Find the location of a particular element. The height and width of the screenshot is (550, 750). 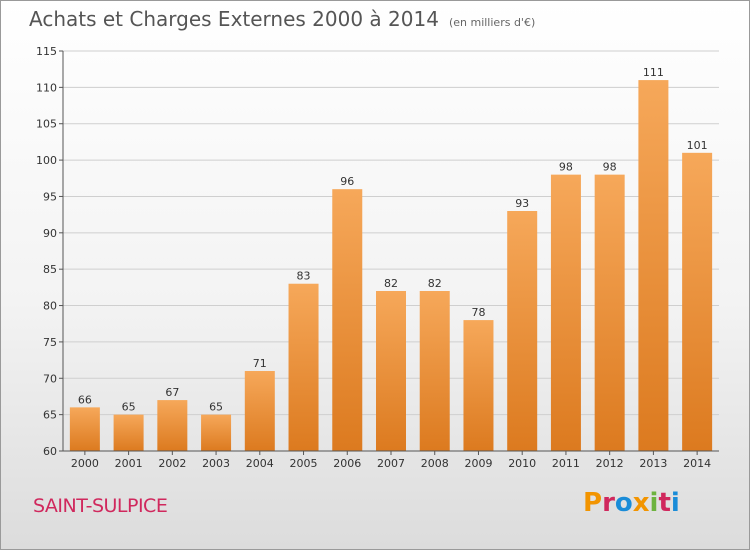

x-tick-label: 2014 is located at coordinates (697, 463).